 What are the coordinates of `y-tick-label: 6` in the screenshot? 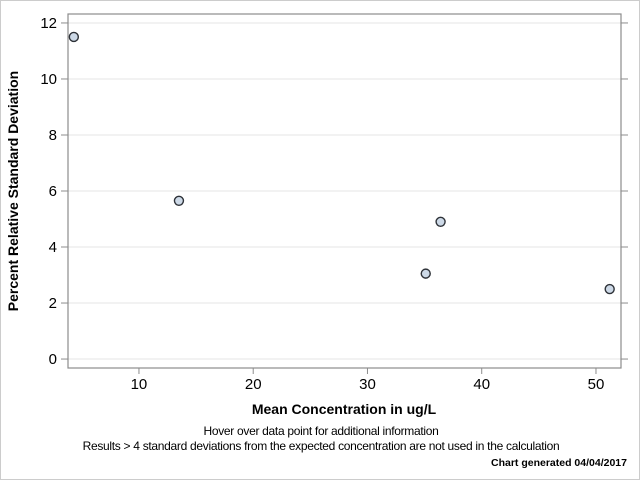 It's located at (53, 191).